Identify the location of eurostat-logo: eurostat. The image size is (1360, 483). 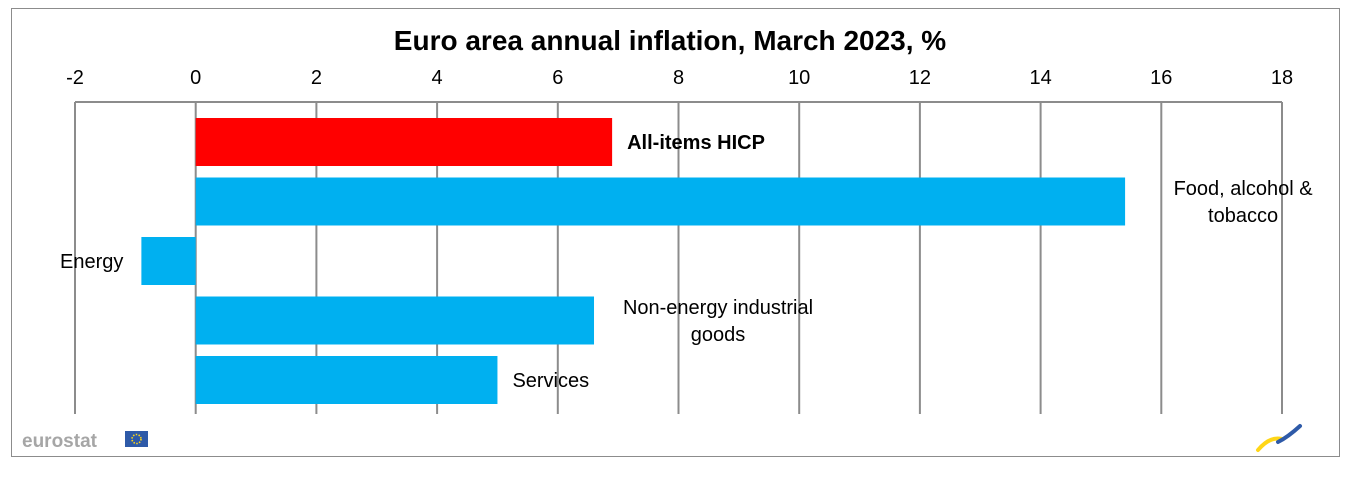
(85, 441).